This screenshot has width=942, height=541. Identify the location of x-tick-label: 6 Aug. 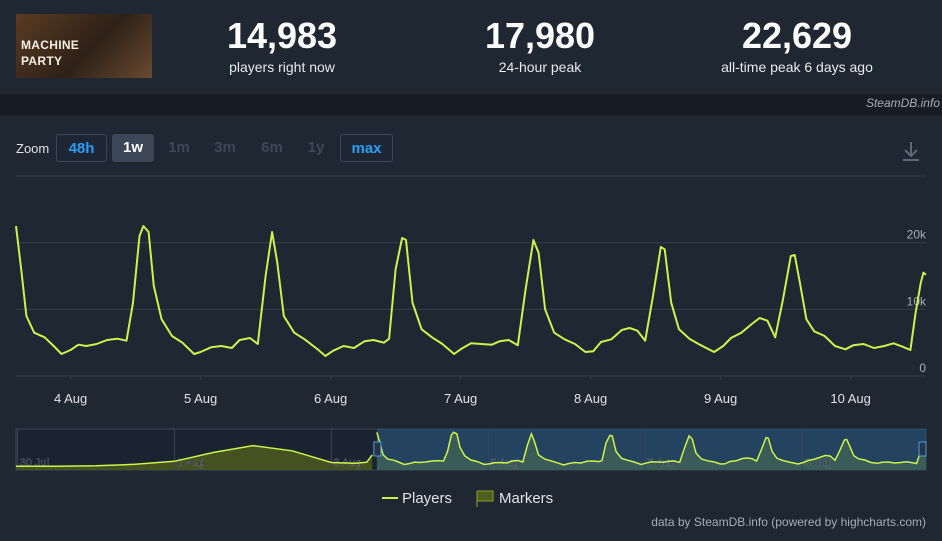
(330, 398).